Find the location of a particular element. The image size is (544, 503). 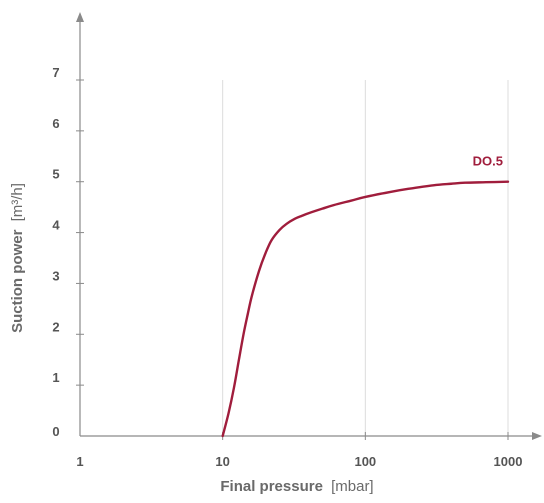

y-tick-label: 1 is located at coordinates (55, 377).